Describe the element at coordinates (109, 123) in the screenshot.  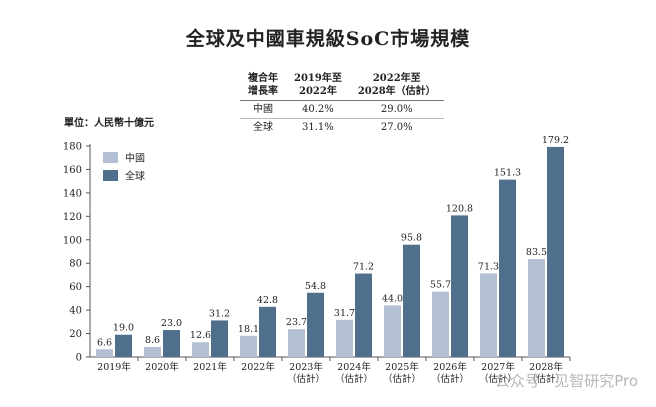
I see `unit-label: 單位：人民幣十億元` at that location.